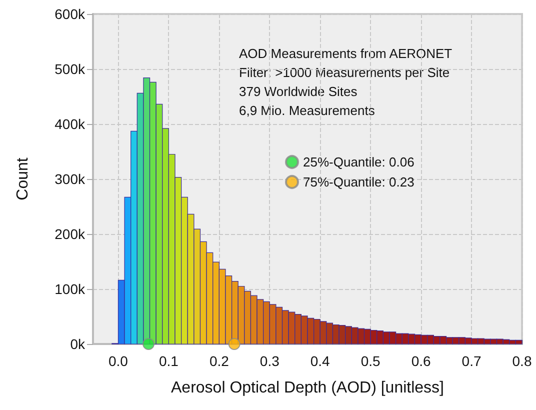 Image resolution: width=536 pixels, height=410 pixels. What do you see at coordinates (70, 289) in the screenshot?
I see `y-tick-label: 100k` at bounding box center [70, 289].